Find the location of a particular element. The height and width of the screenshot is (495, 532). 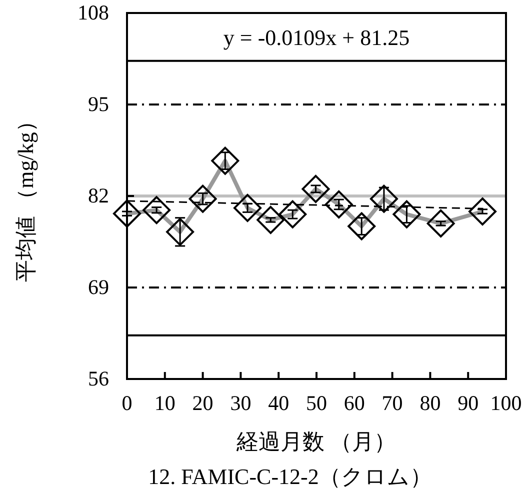

x-tick-label: 90 is located at coordinates (468, 402).